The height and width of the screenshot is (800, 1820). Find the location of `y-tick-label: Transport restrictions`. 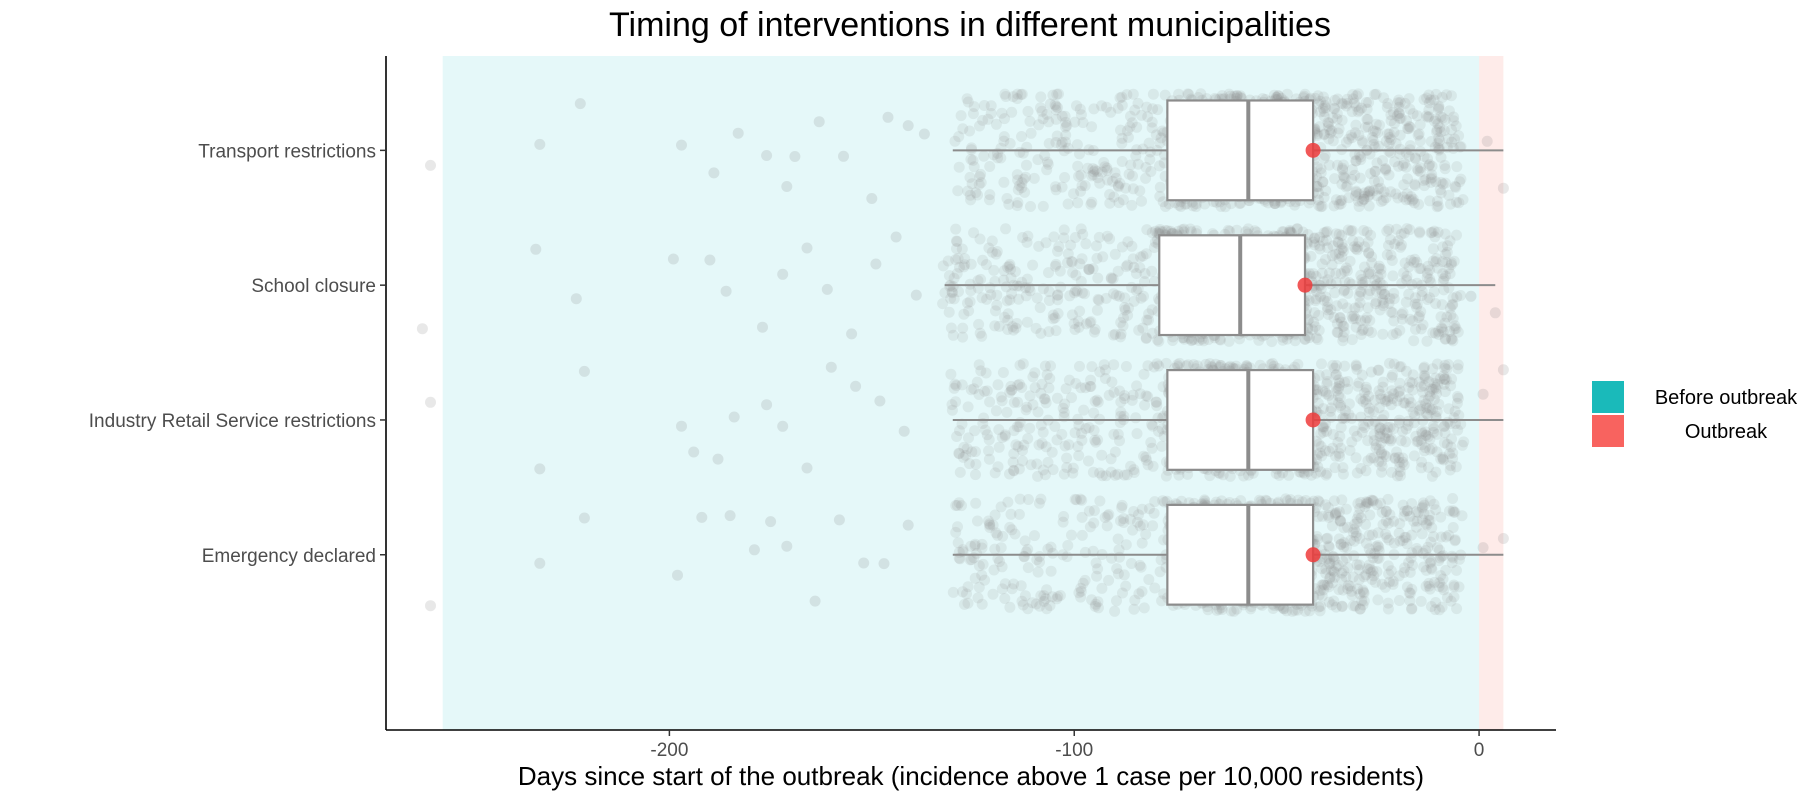

y-tick-label: Transport restrictions is located at coordinates (287, 151).